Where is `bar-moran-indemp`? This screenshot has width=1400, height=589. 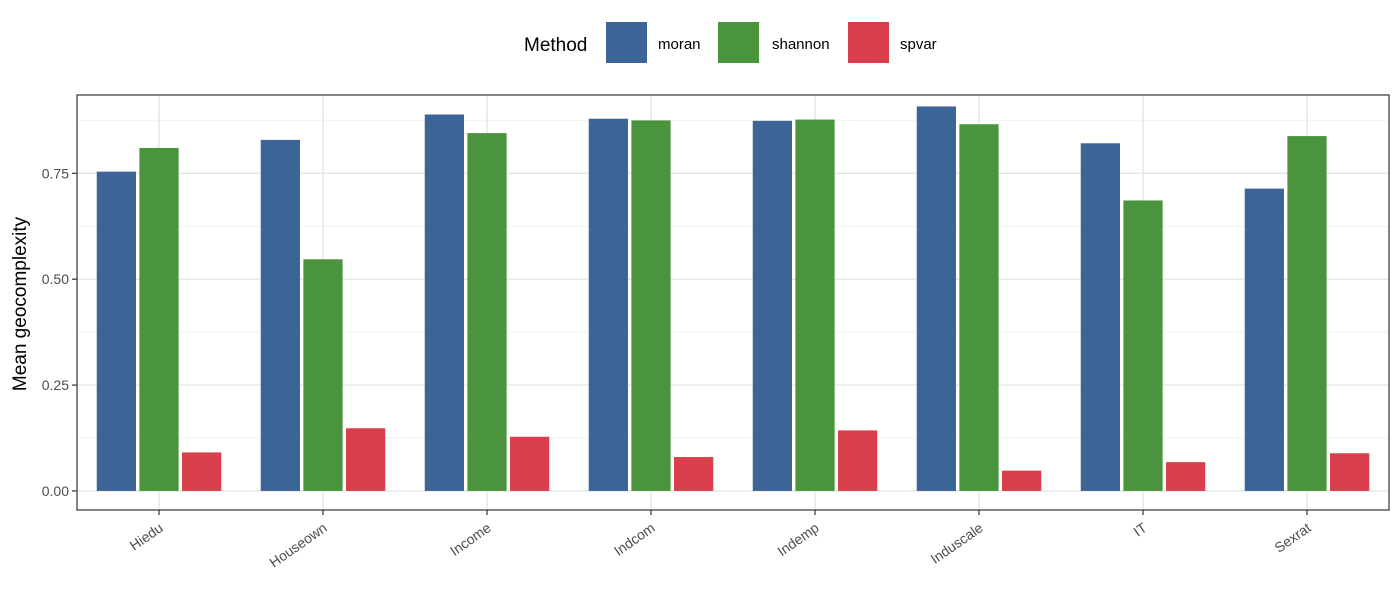 bar-moran-indemp is located at coordinates (772, 305).